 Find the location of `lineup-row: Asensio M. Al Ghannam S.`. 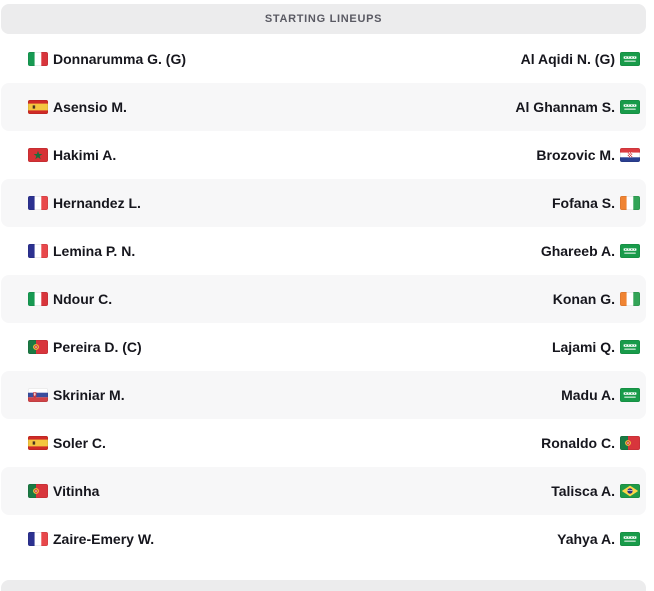

lineup-row: Asensio M. Al Ghannam S. is located at coordinates (323, 107).